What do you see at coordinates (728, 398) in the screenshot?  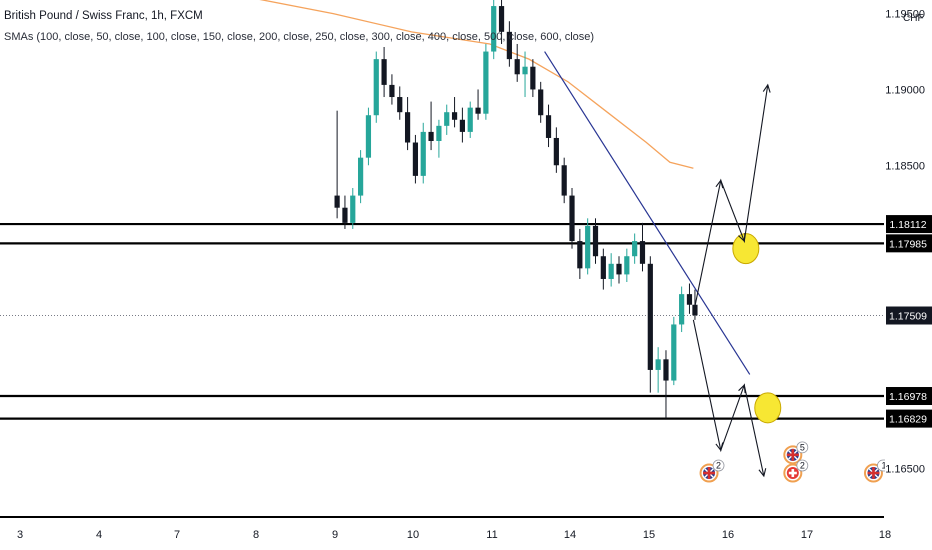 I see `projection-path` at bounding box center [728, 398].